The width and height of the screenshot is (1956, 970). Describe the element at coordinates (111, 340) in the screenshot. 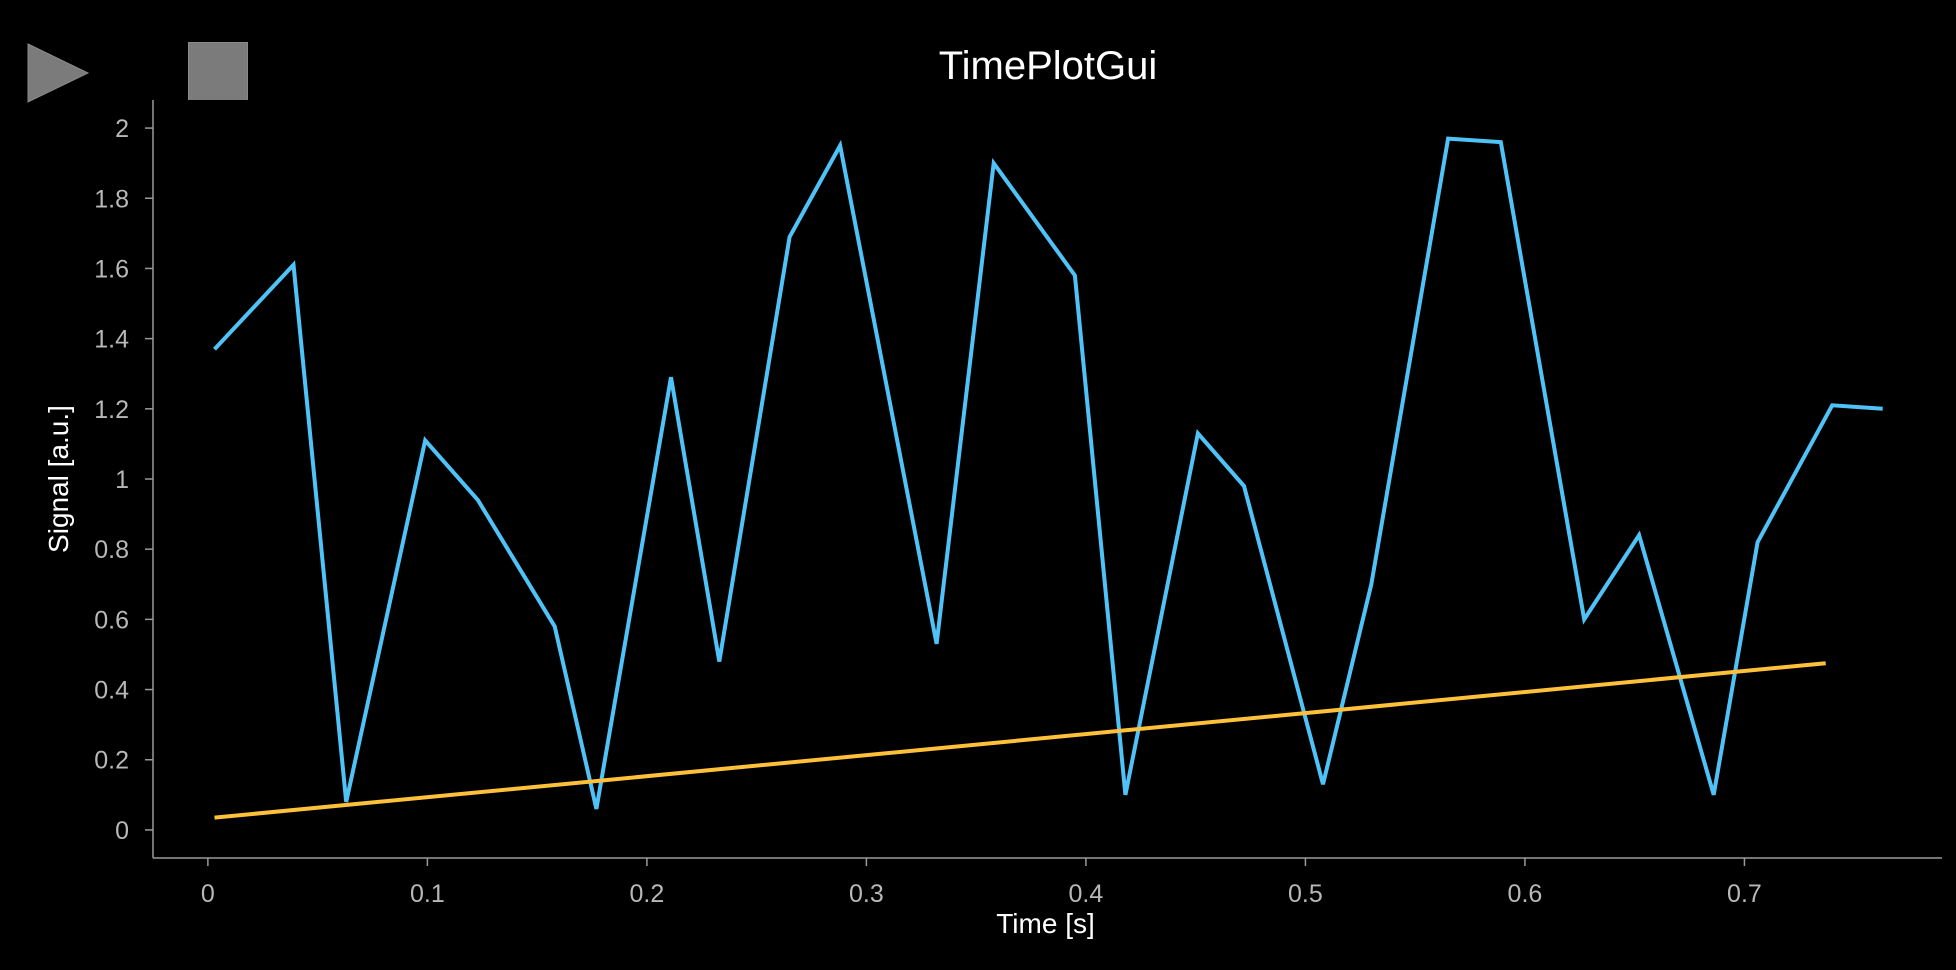

I see `y-tick-label: 1.4` at that location.